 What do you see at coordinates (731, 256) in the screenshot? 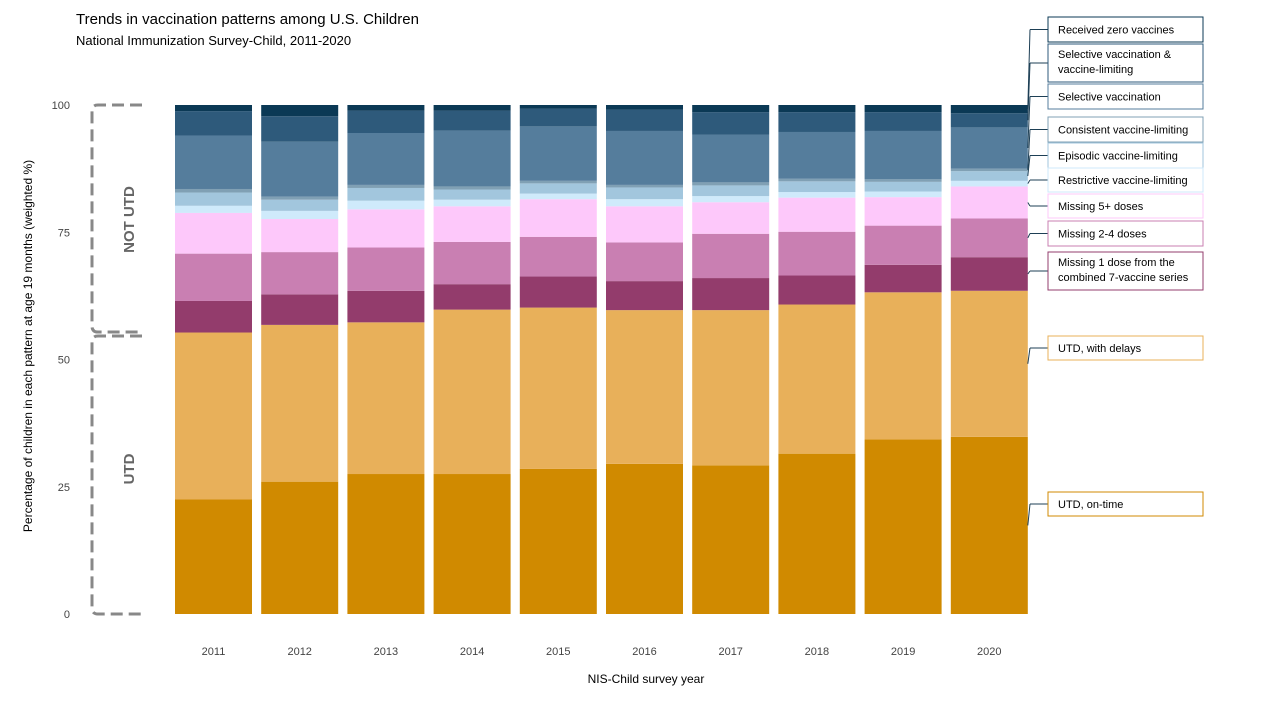
I see `bar-segment-missing-2-4-doses-2017` at bounding box center [731, 256].